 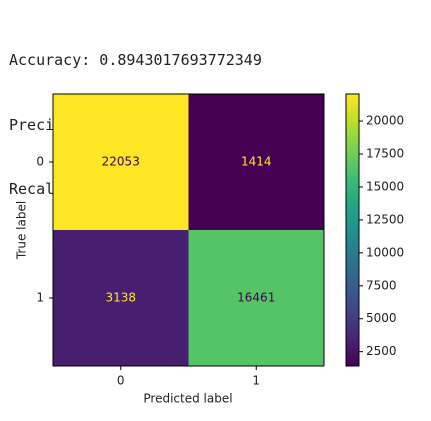 What do you see at coordinates (385, 219) in the screenshot?
I see `colorbar-tick-label: 12500` at bounding box center [385, 219].